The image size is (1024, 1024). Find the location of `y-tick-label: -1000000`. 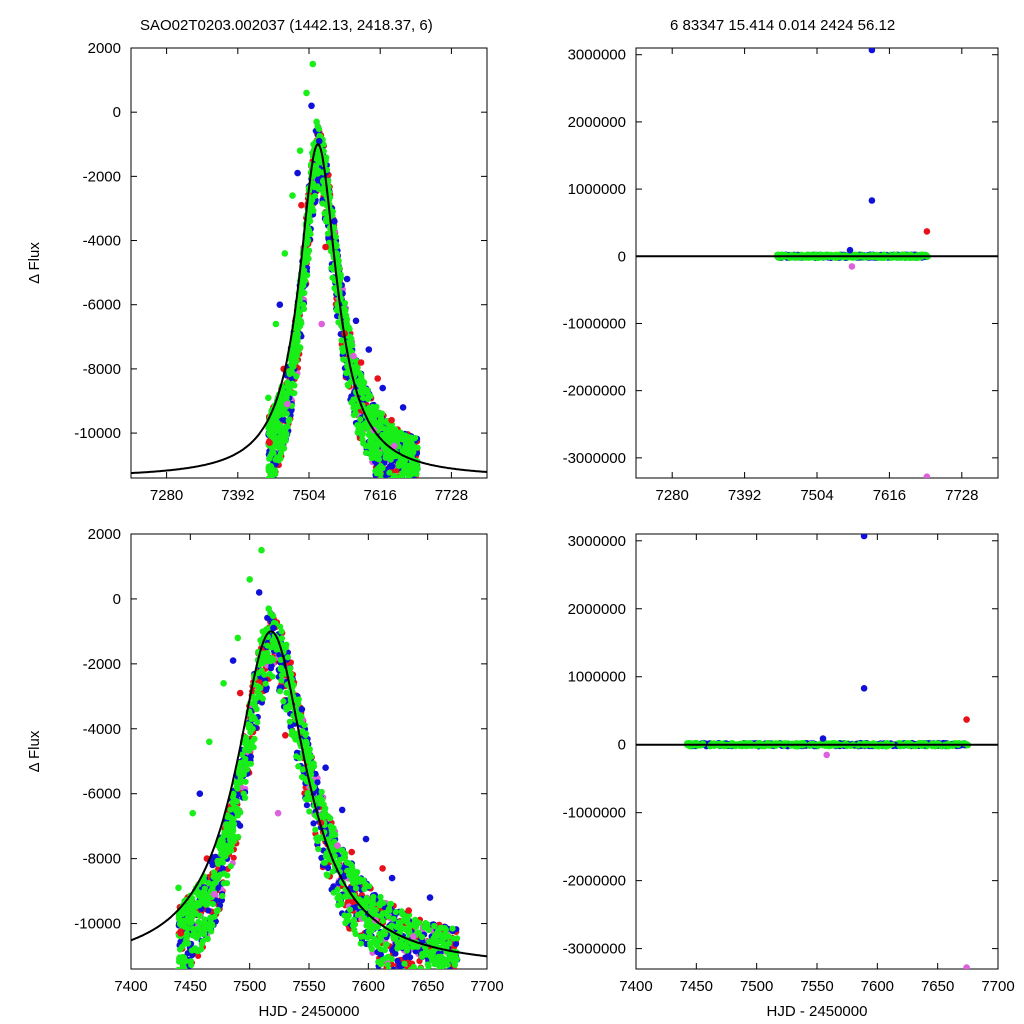

y-tick-label: -1000000 is located at coordinates (594, 323).